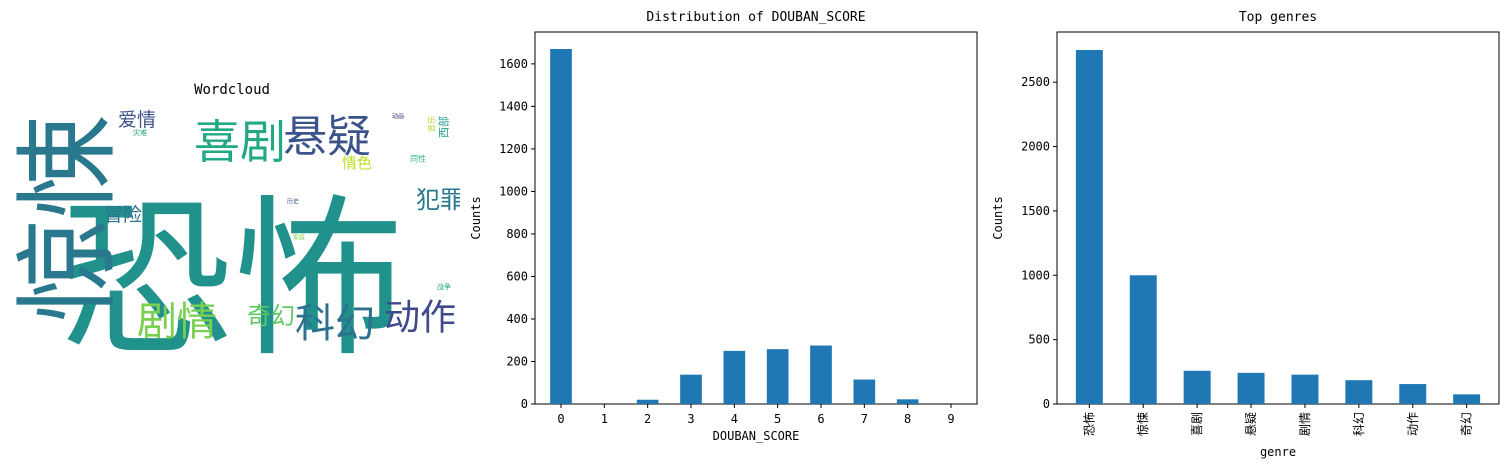 This screenshot has width=1506, height=470. Describe the element at coordinates (1197, 424) in the screenshot. I see `x-tick-label: 喜剧` at that location.